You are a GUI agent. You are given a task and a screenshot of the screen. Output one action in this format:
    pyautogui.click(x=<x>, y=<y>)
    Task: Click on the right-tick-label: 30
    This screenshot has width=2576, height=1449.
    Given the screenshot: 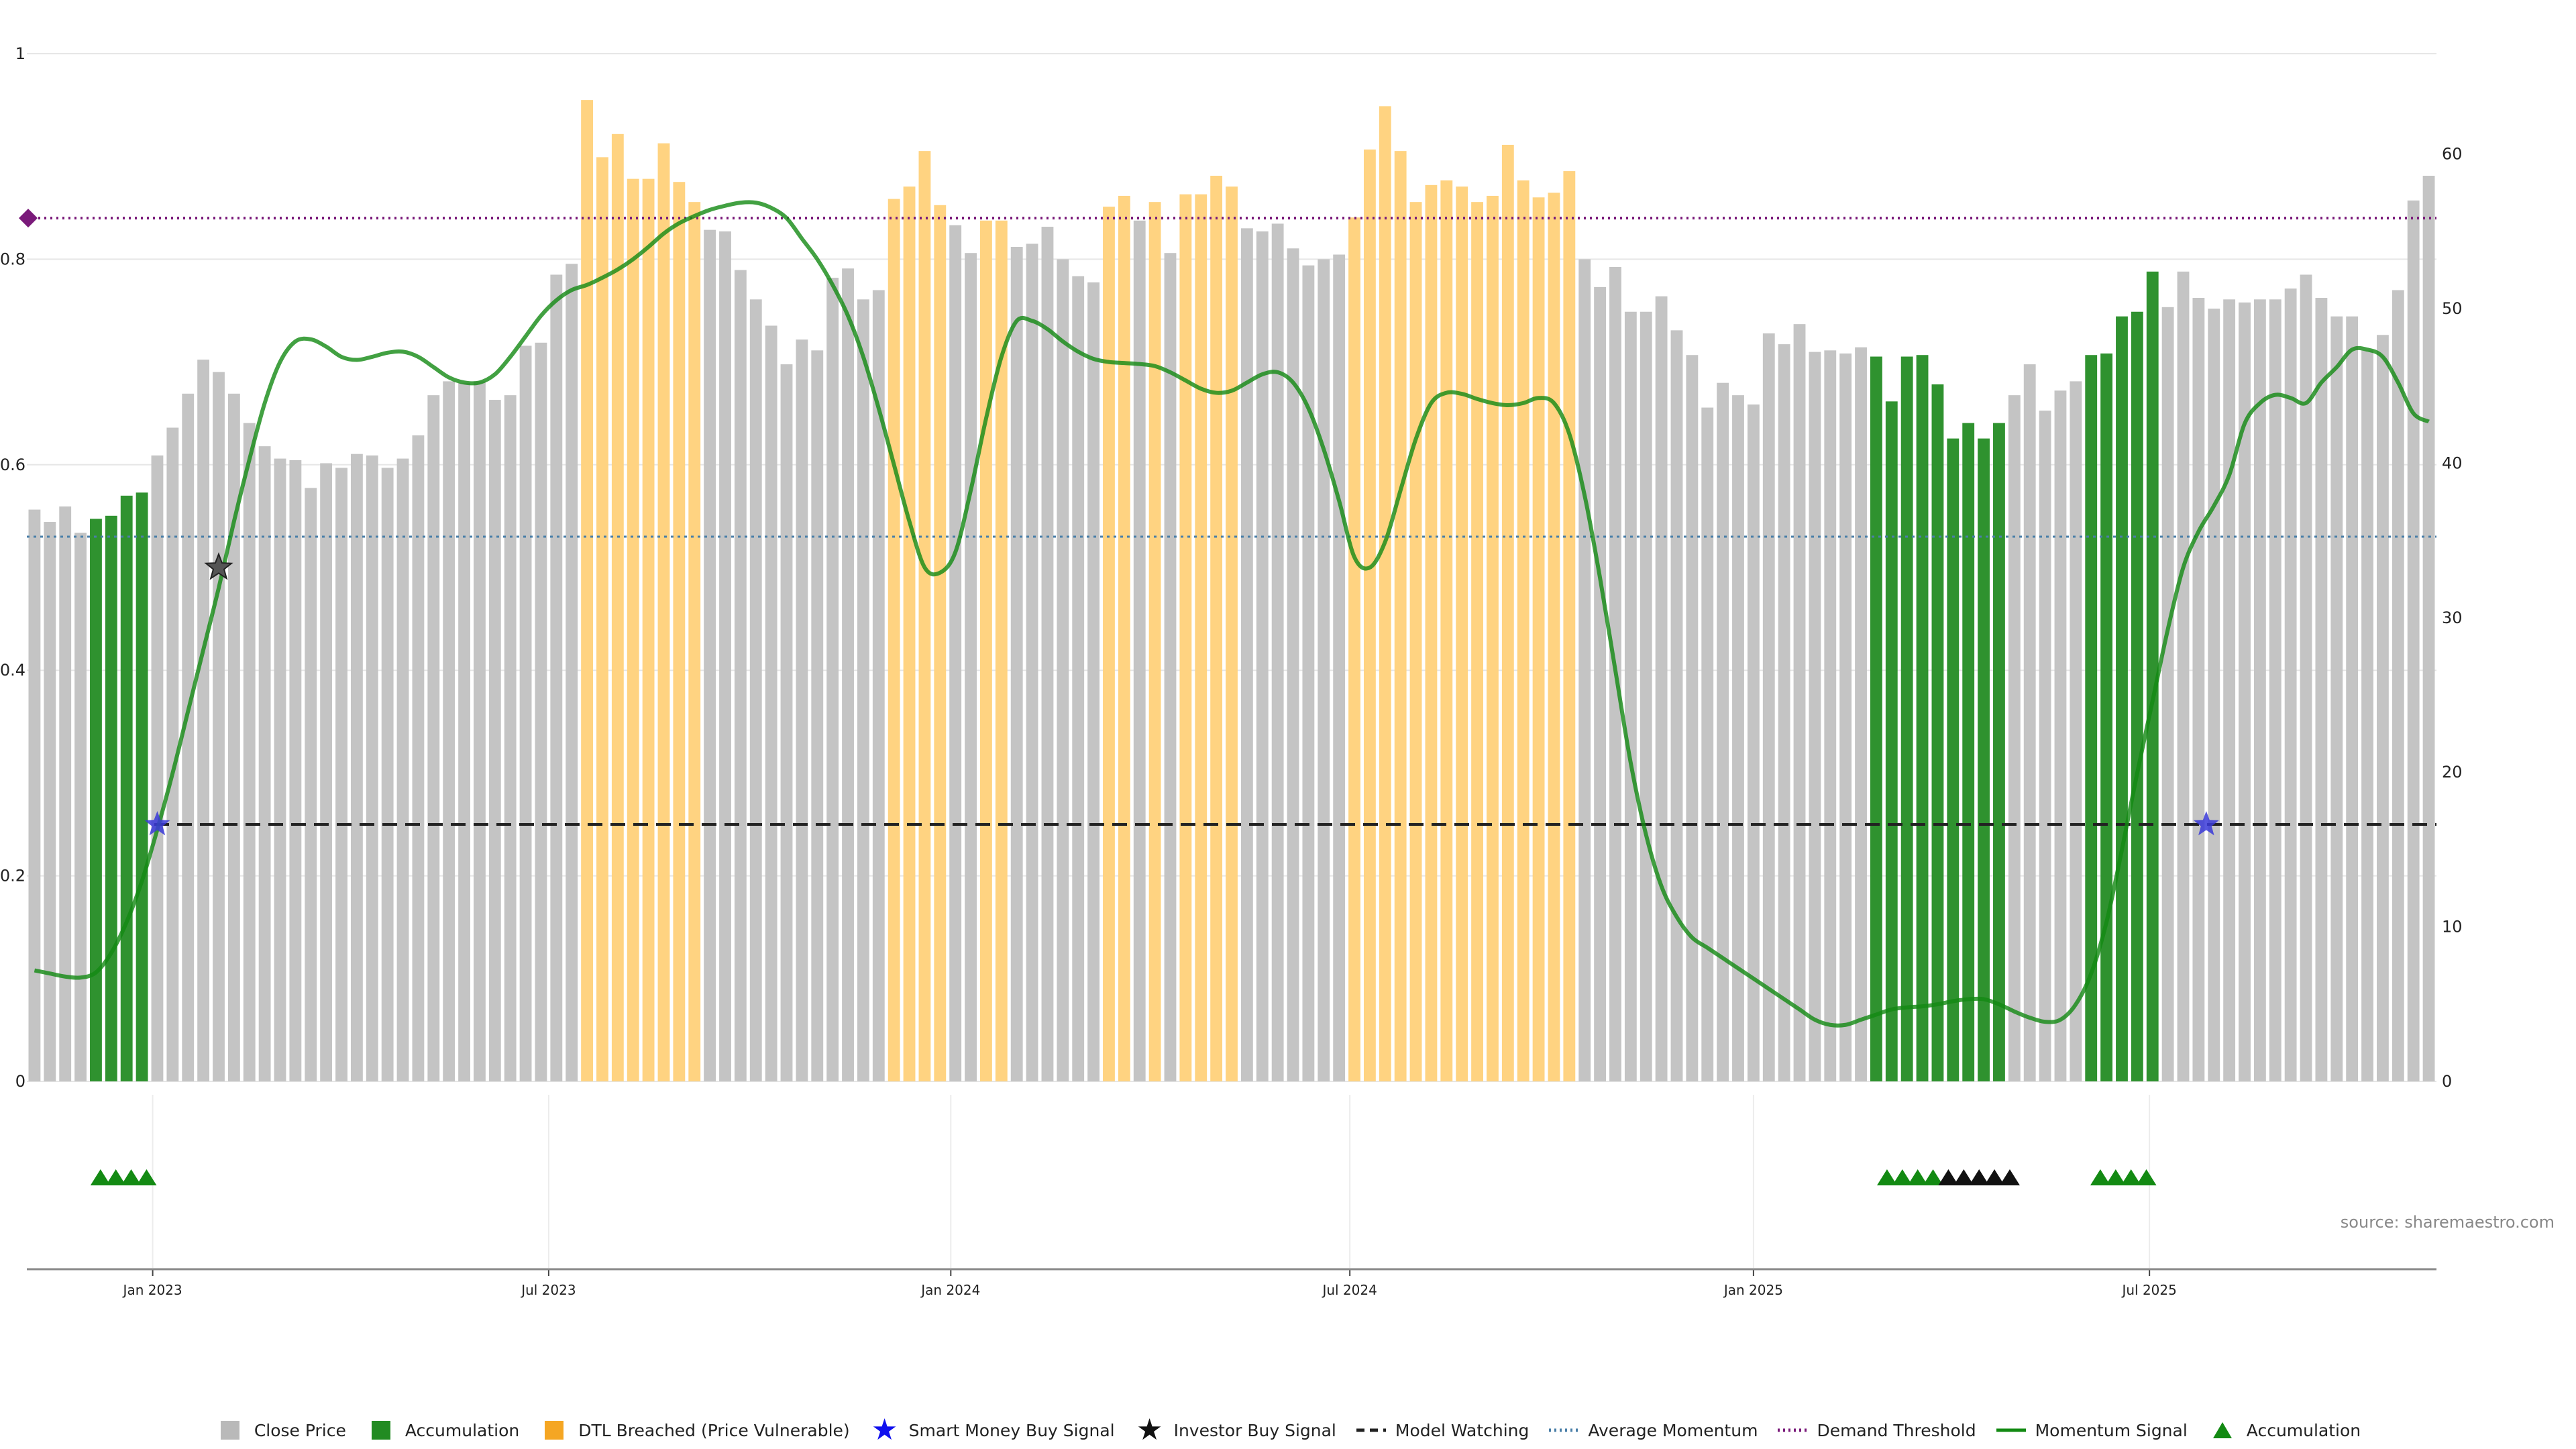 What is the action you would take?
    pyautogui.click(x=2452, y=617)
    